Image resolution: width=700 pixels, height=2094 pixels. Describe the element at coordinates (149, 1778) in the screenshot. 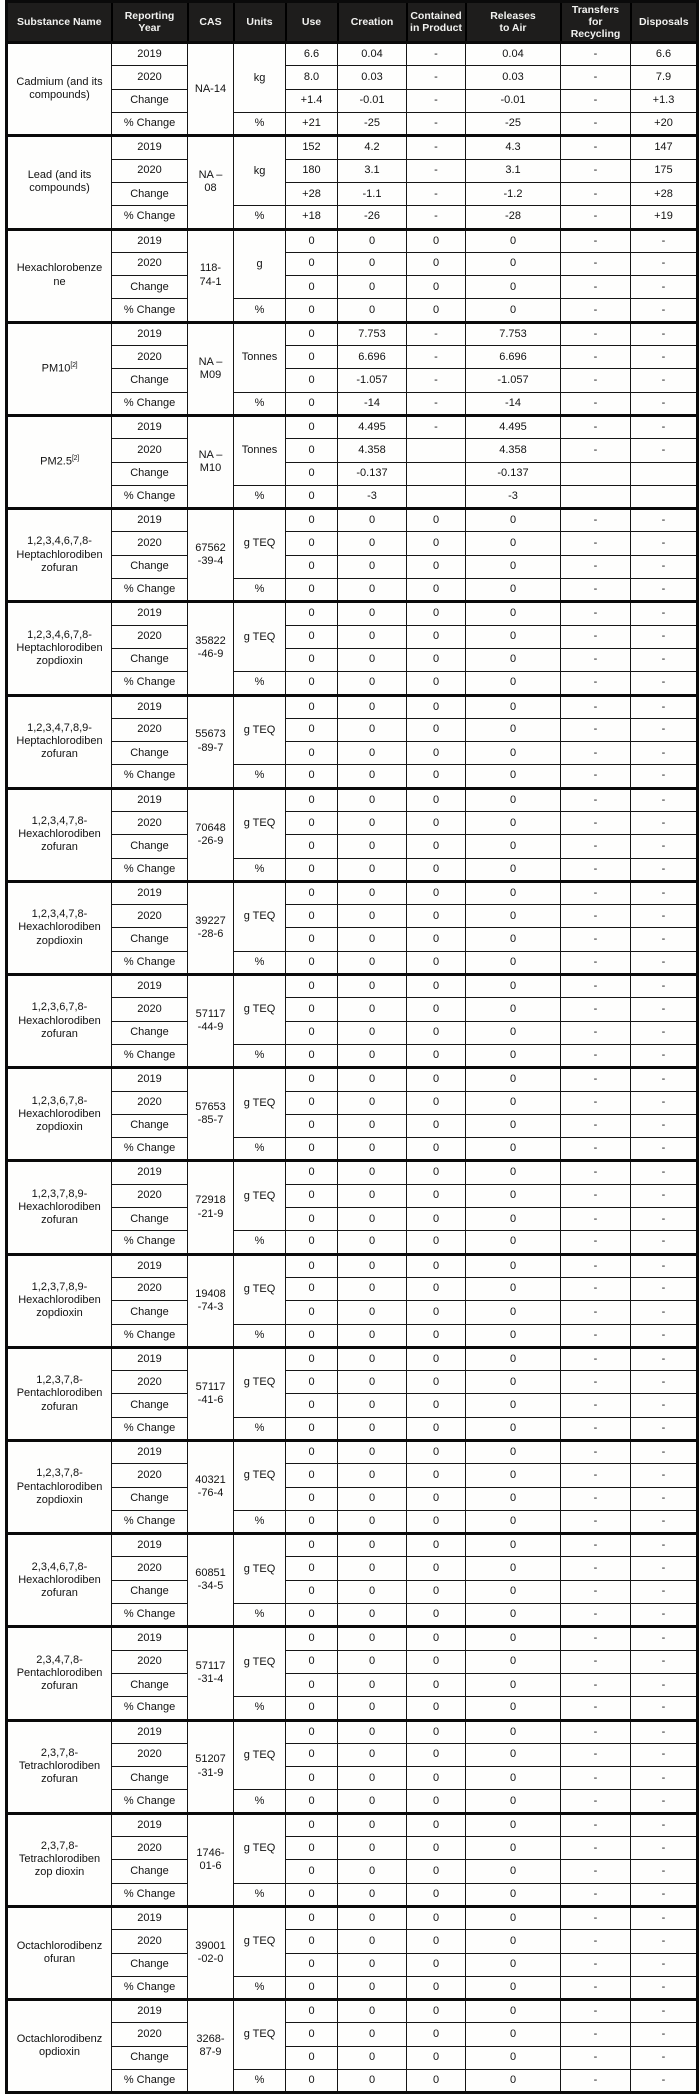

I see `reporting-year-cell: Change` at that location.